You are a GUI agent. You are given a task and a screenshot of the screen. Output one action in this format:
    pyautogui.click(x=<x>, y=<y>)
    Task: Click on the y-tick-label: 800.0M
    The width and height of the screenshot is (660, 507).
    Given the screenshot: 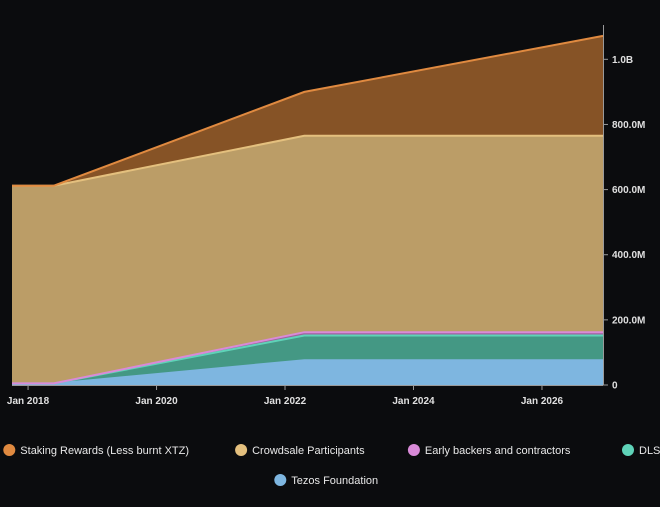 What is the action you would take?
    pyautogui.click(x=628, y=125)
    